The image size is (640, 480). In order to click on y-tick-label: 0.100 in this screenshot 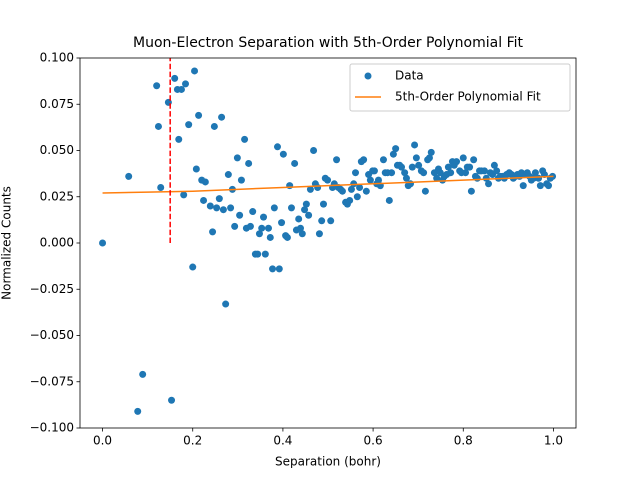, I will do `click(57, 58)`.